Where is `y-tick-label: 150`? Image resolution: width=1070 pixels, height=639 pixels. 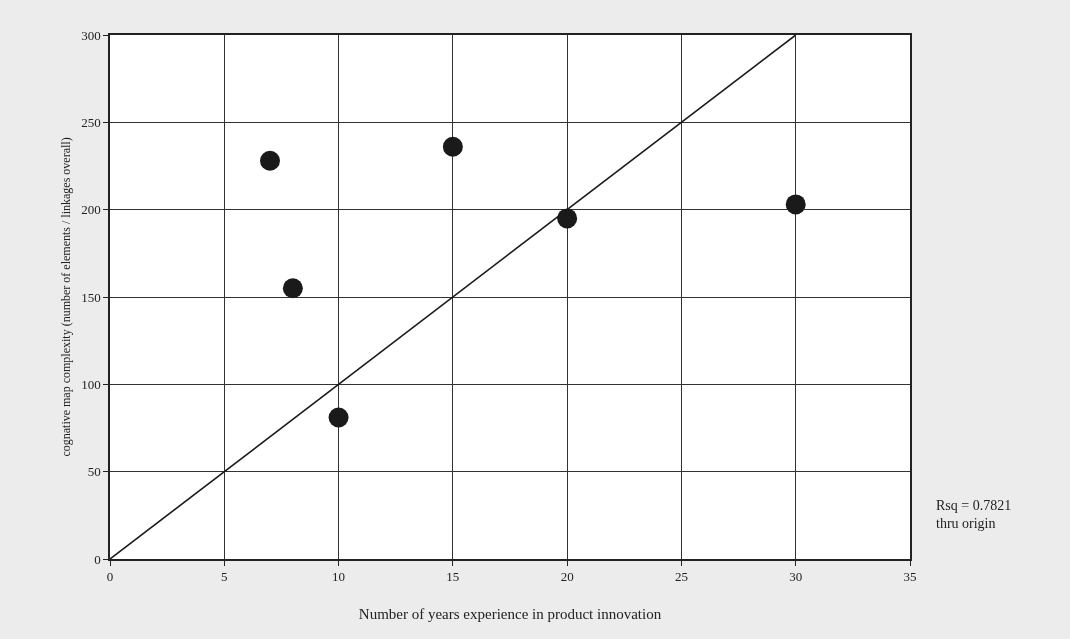
y-tick-label: 150 is located at coordinates (91, 297).